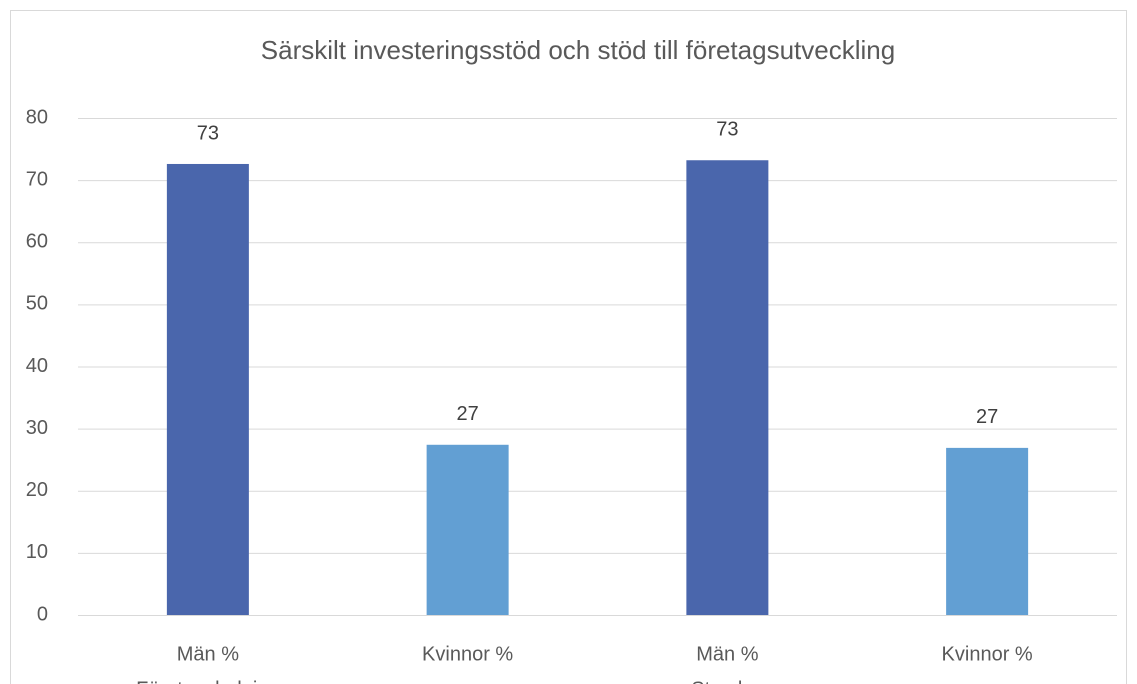  I want to click on y-tick-label: 80, so click(37, 117).